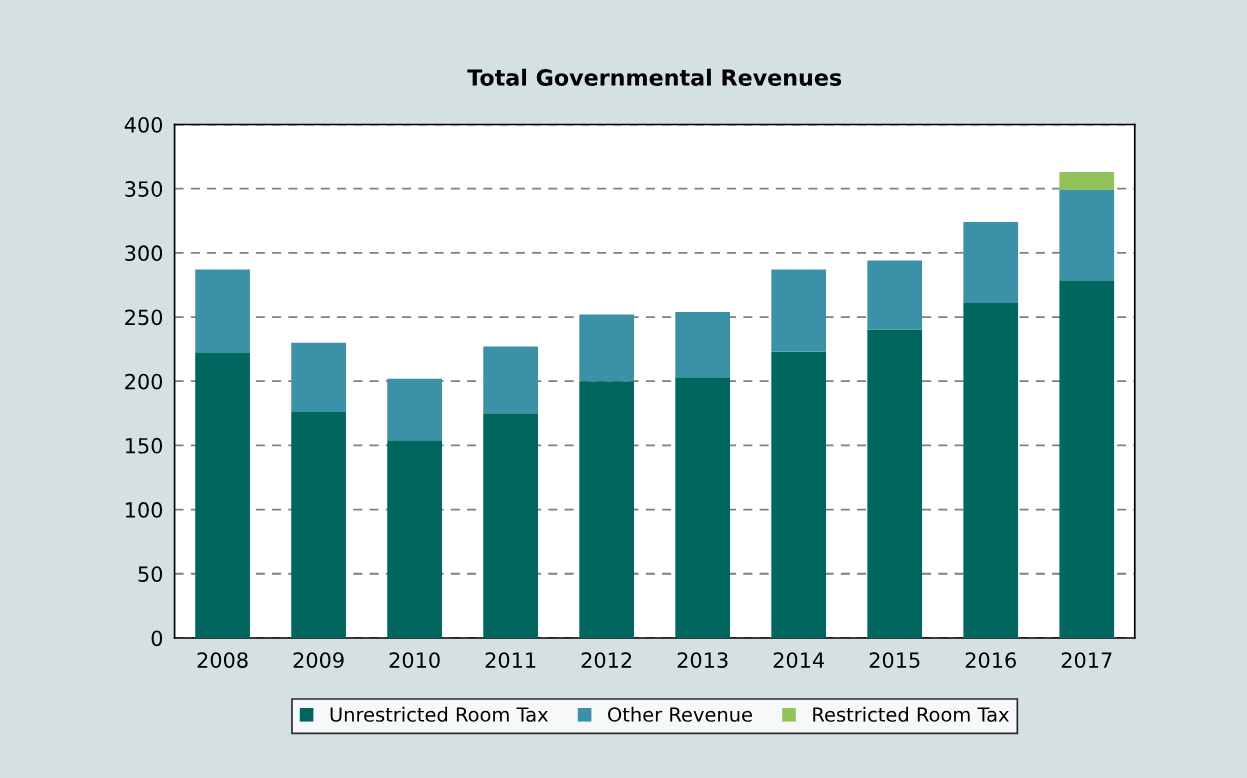 Image resolution: width=1247 pixels, height=778 pixels. What do you see at coordinates (510, 660) in the screenshot?
I see `x-tick-label: 2011` at bounding box center [510, 660].